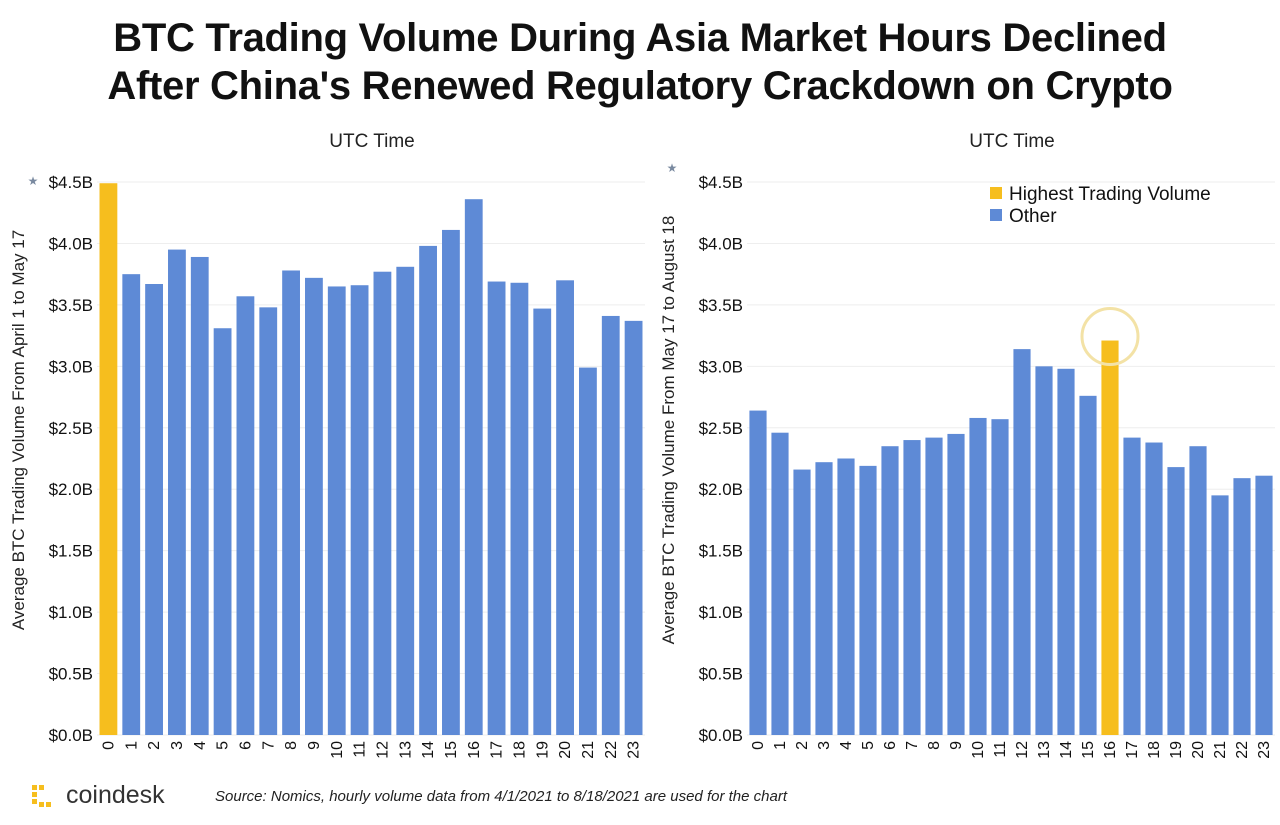 This screenshot has height=825, width=1280. Describe the element at coordinates (1110, 337) in the screenshot. I see `highlight-circle` at that location.